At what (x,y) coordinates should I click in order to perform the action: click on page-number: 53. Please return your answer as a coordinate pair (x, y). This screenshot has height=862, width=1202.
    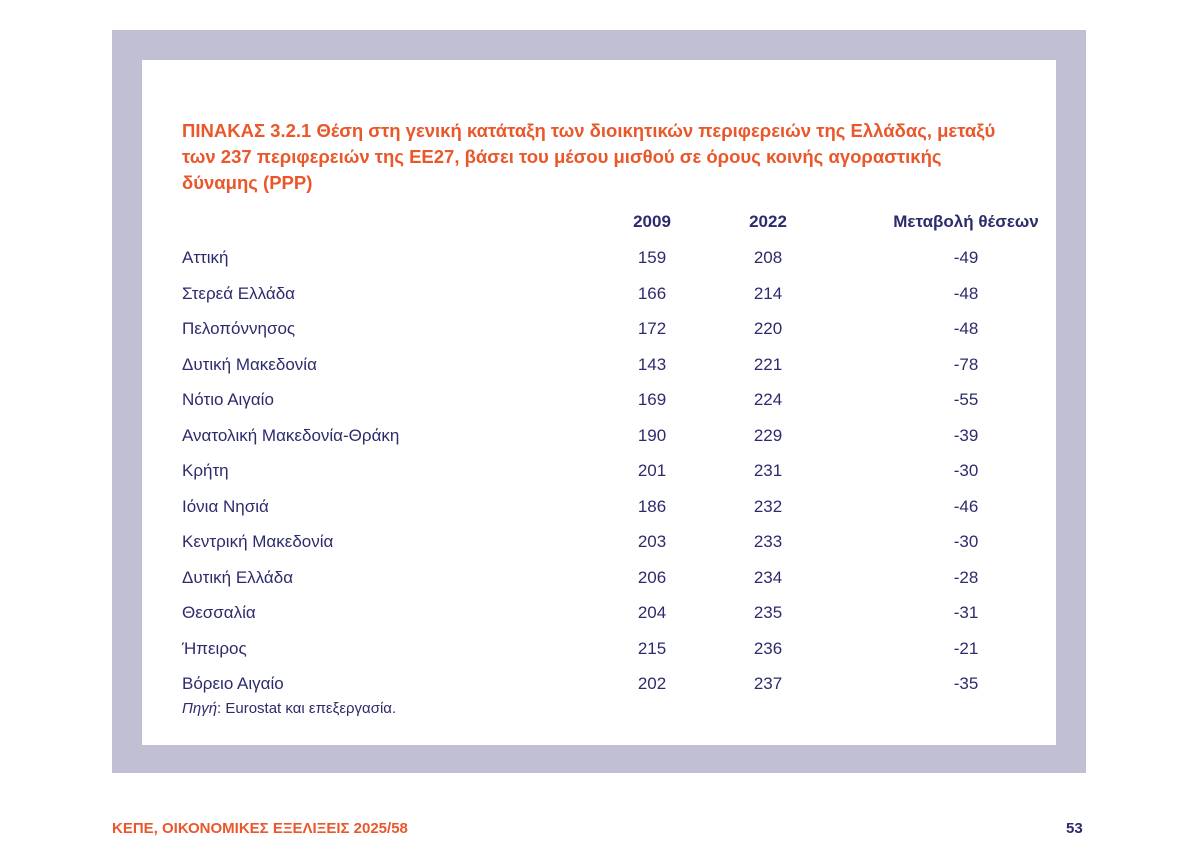
    Looking at the image, I should click on (1074, 828).